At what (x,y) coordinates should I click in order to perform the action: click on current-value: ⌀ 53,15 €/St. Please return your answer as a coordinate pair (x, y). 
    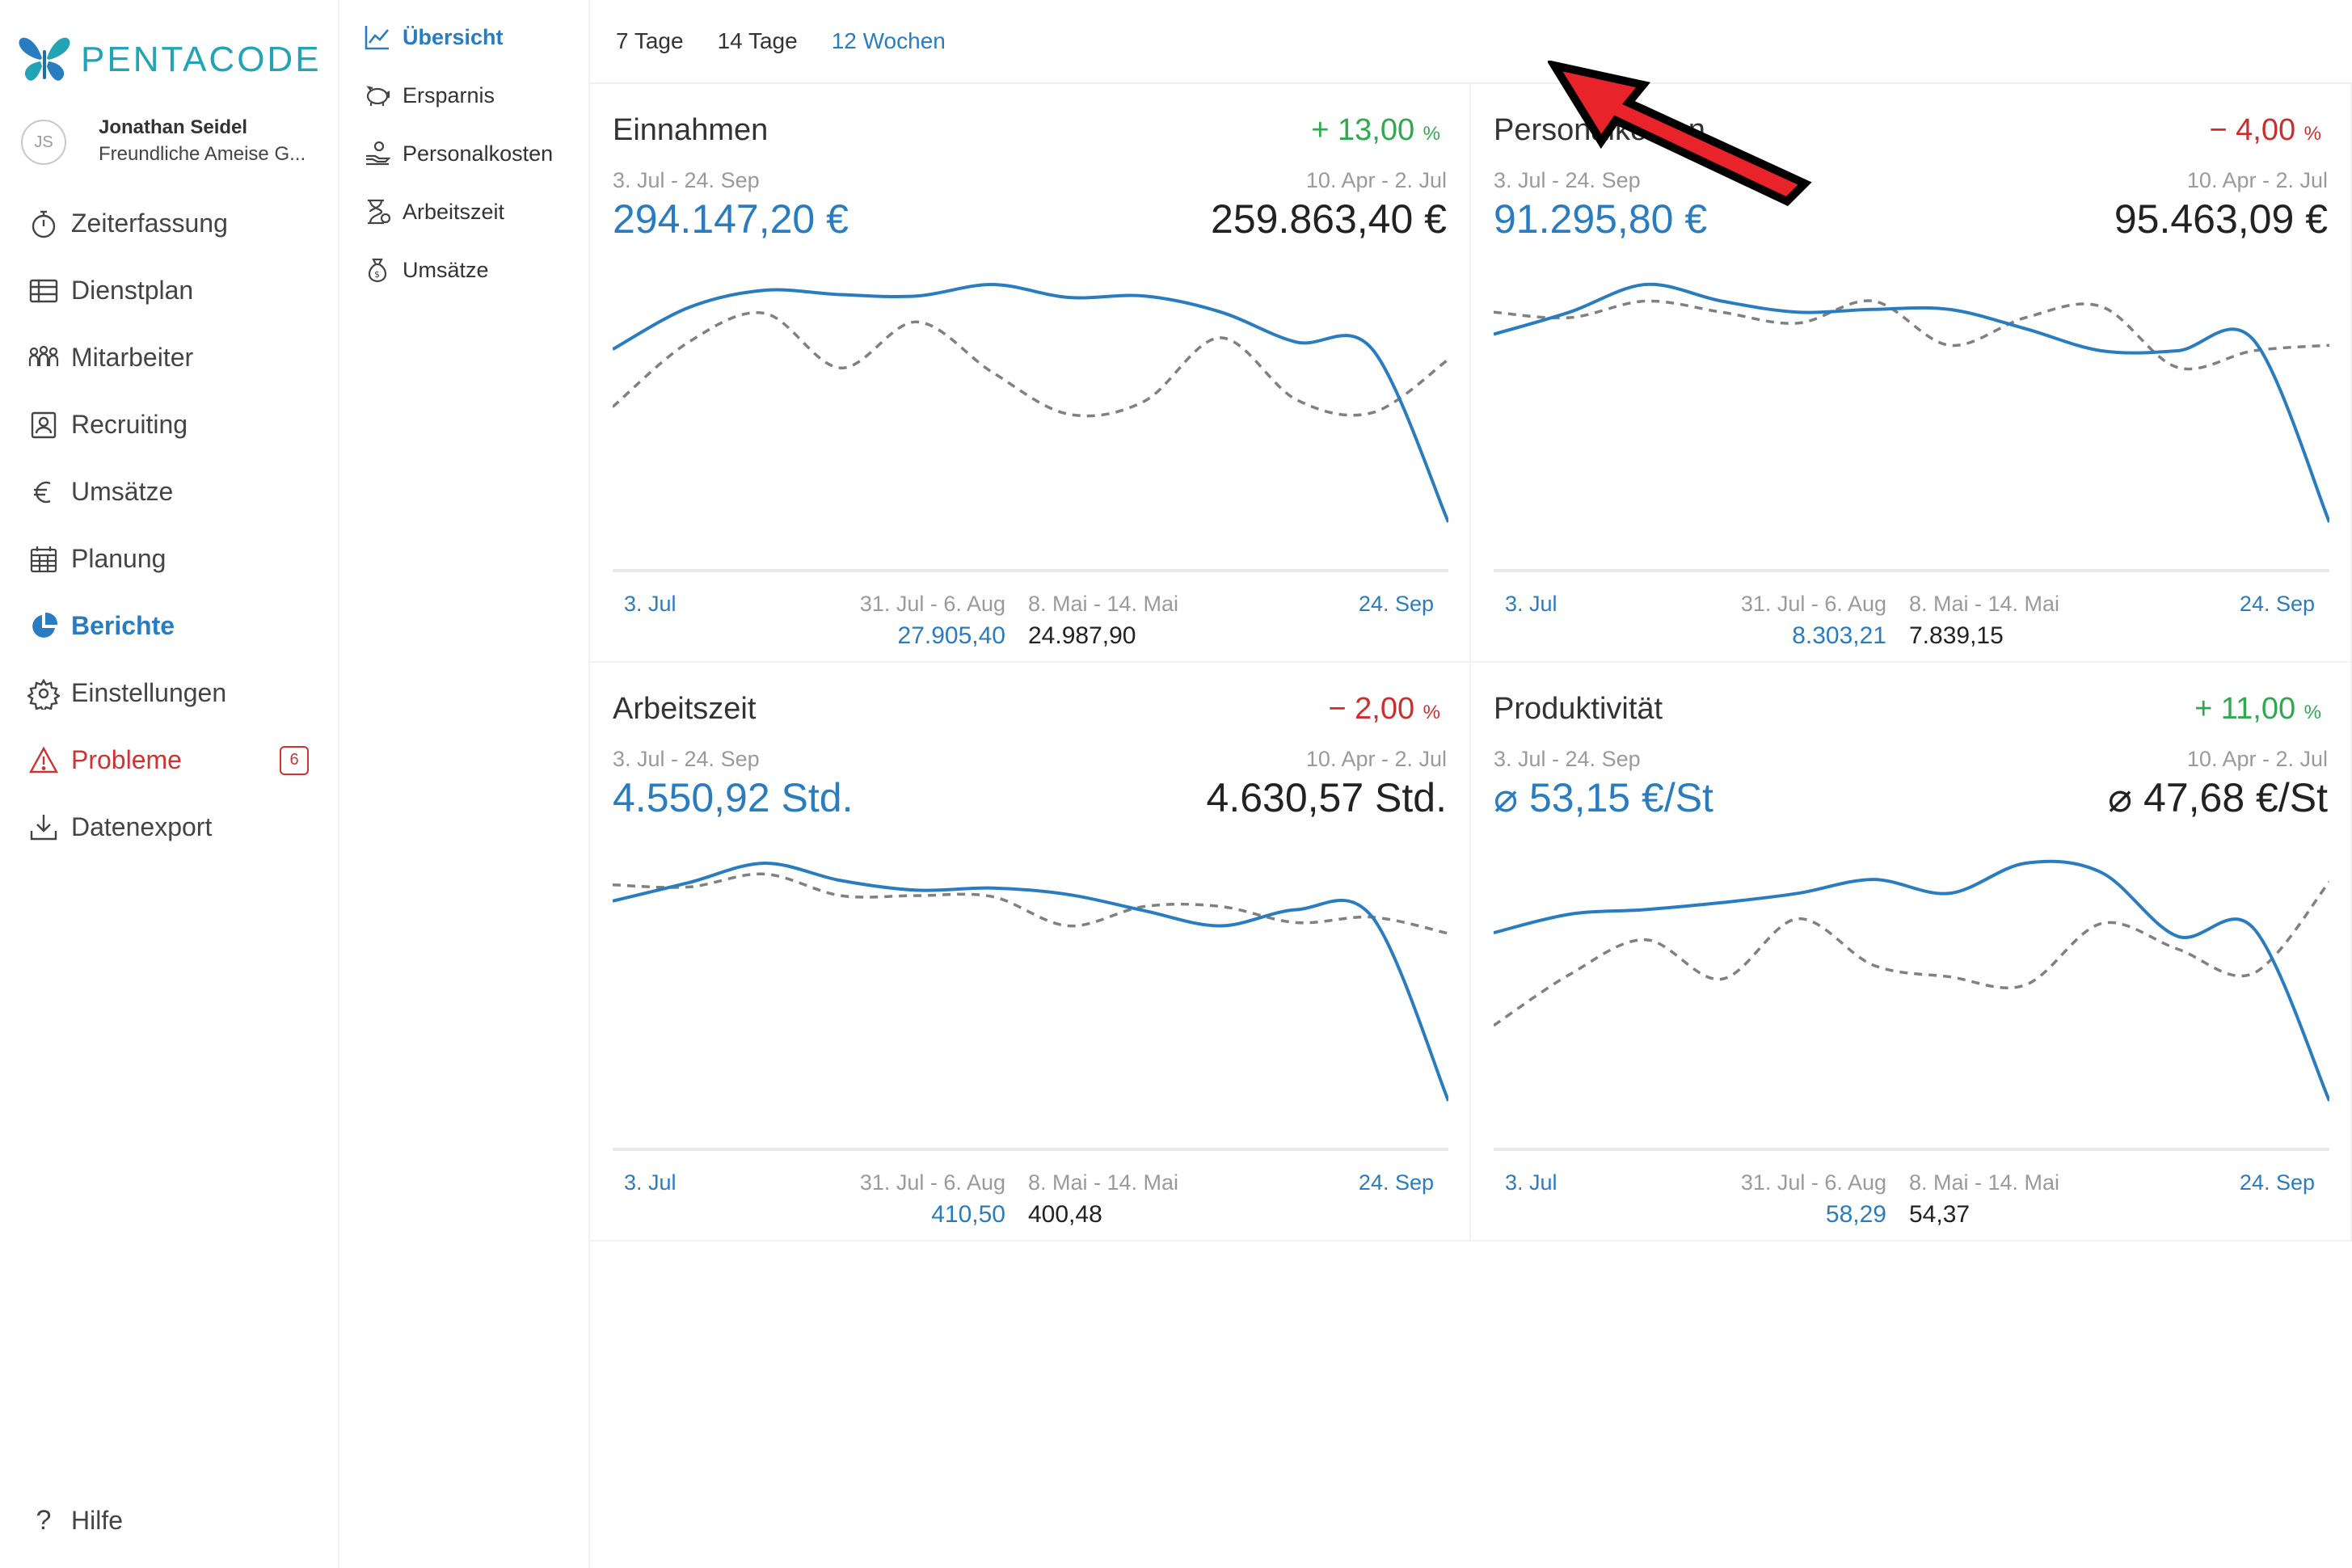
    Looking at the image, I should click on (1603, 798).